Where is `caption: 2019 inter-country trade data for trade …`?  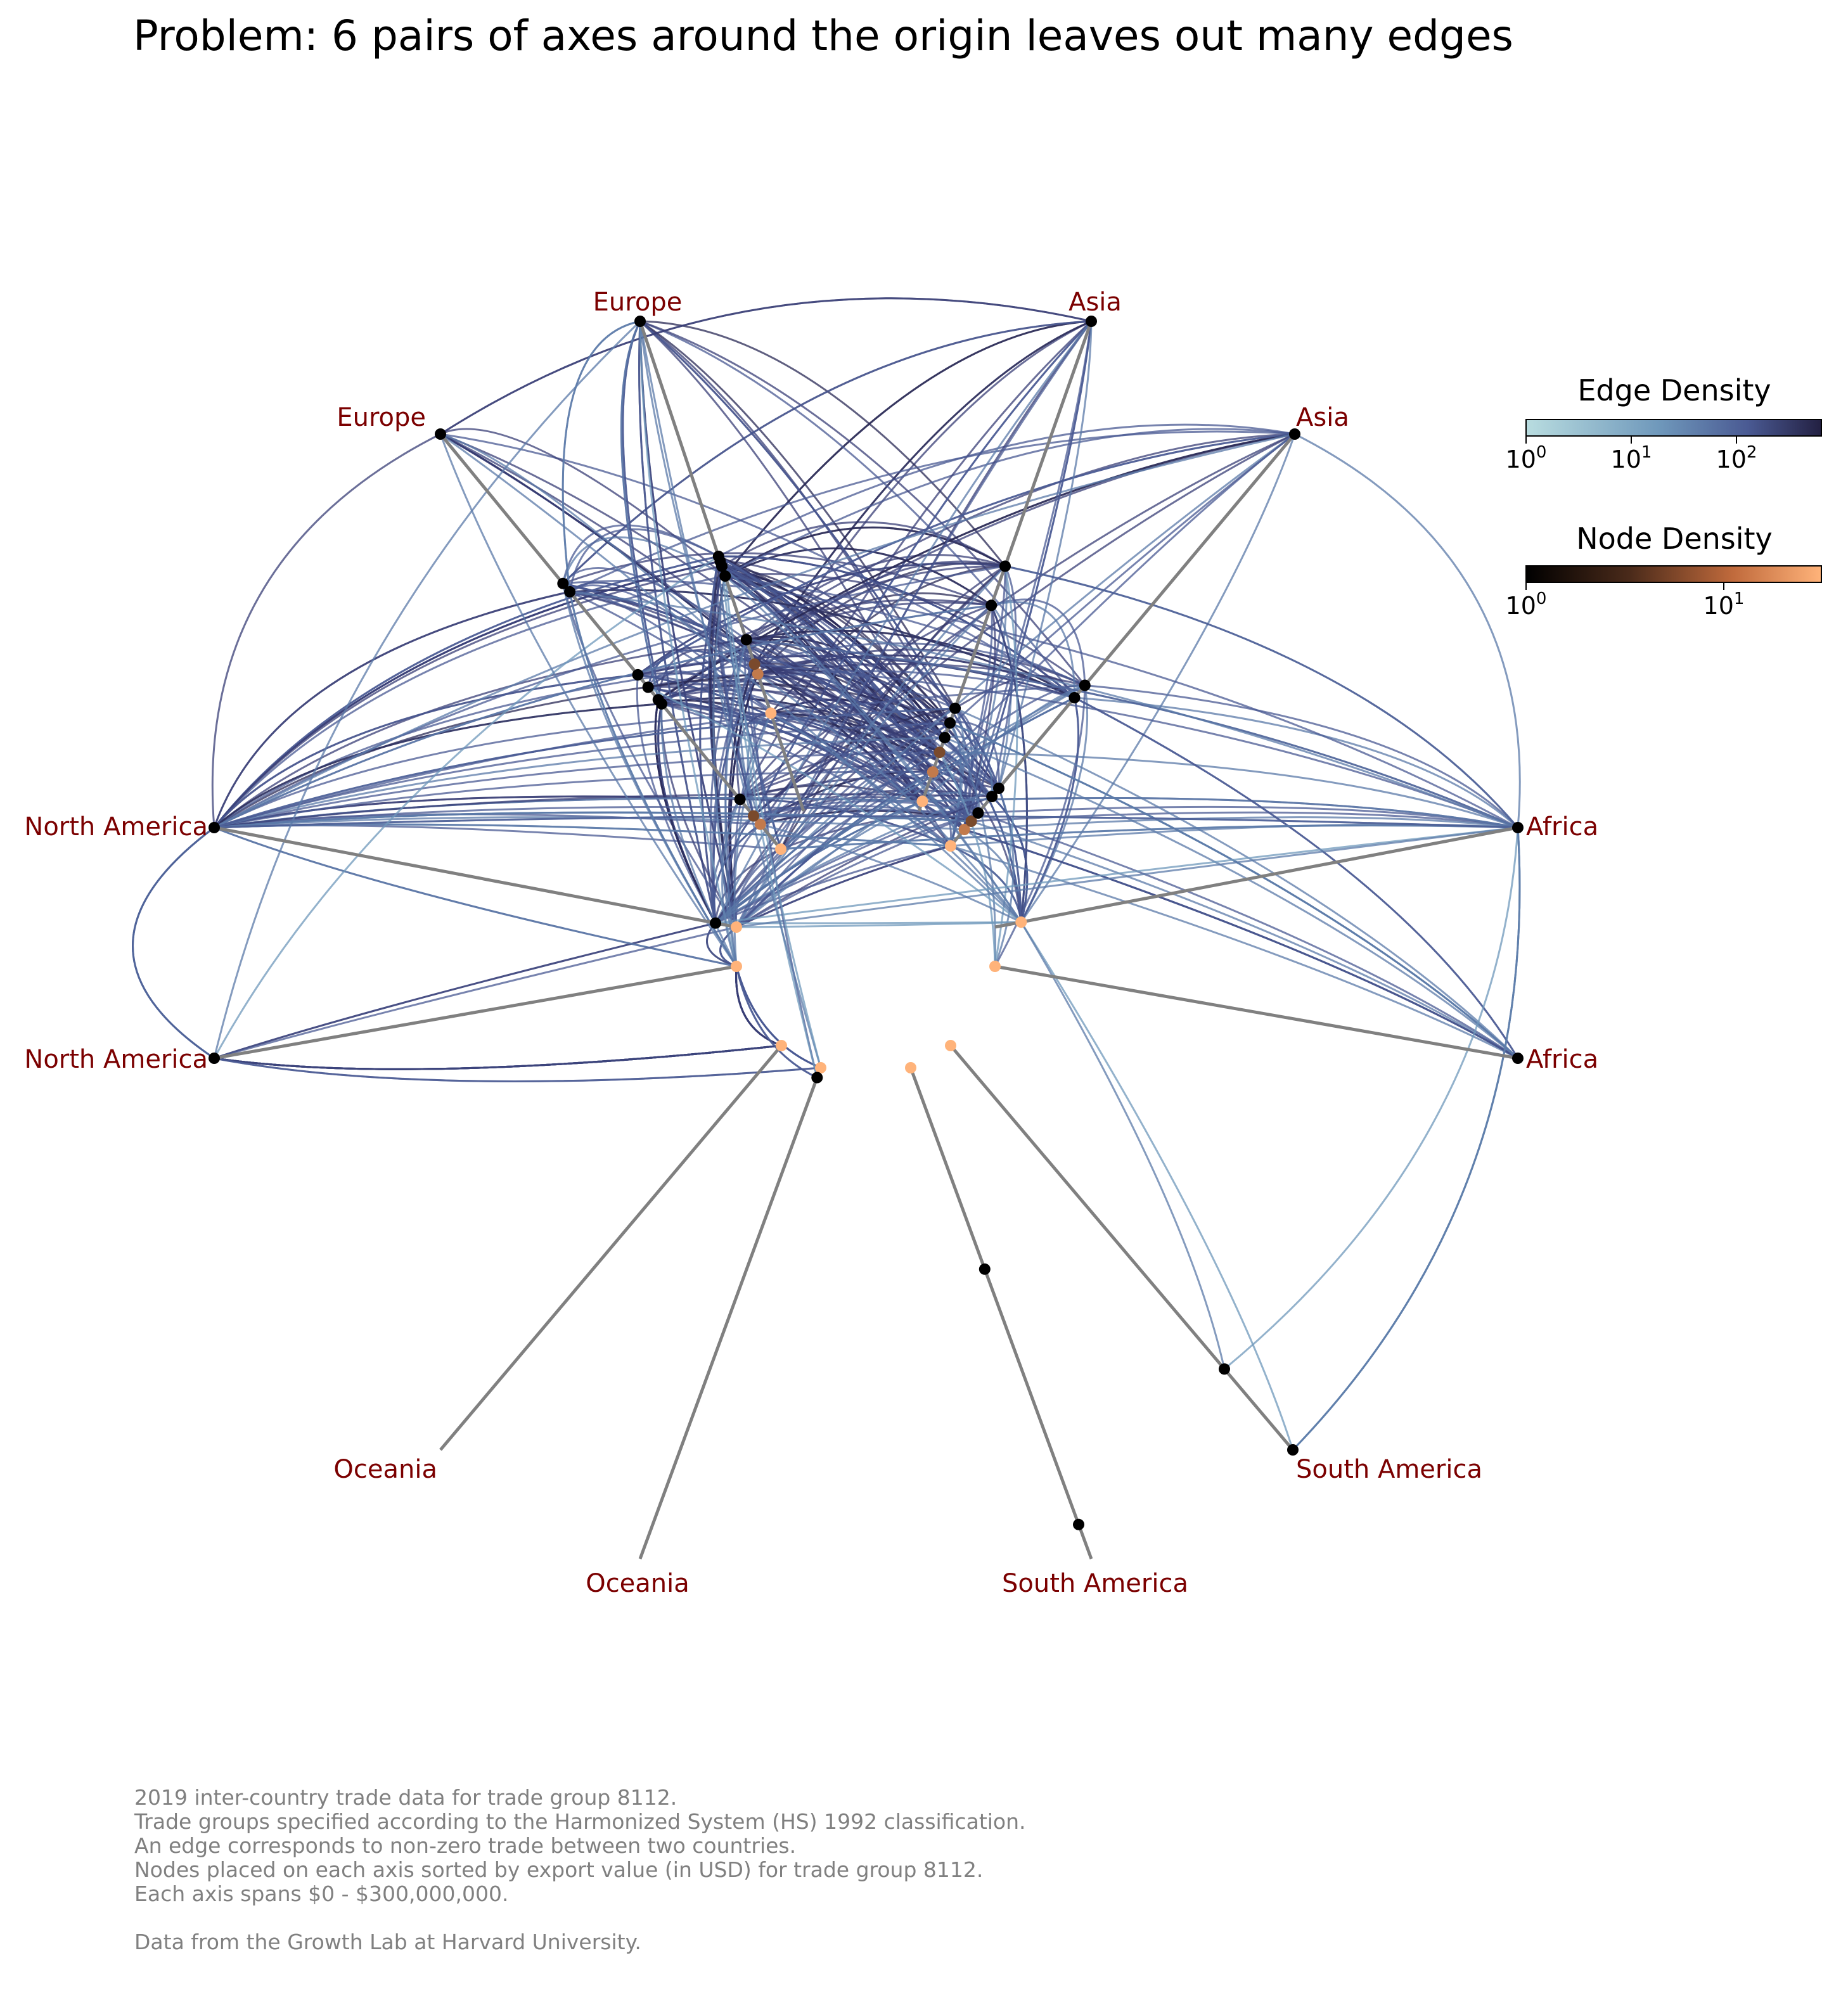 caption: 2019 inter-country trade data for trade … is located at coordinates (580, 1870).